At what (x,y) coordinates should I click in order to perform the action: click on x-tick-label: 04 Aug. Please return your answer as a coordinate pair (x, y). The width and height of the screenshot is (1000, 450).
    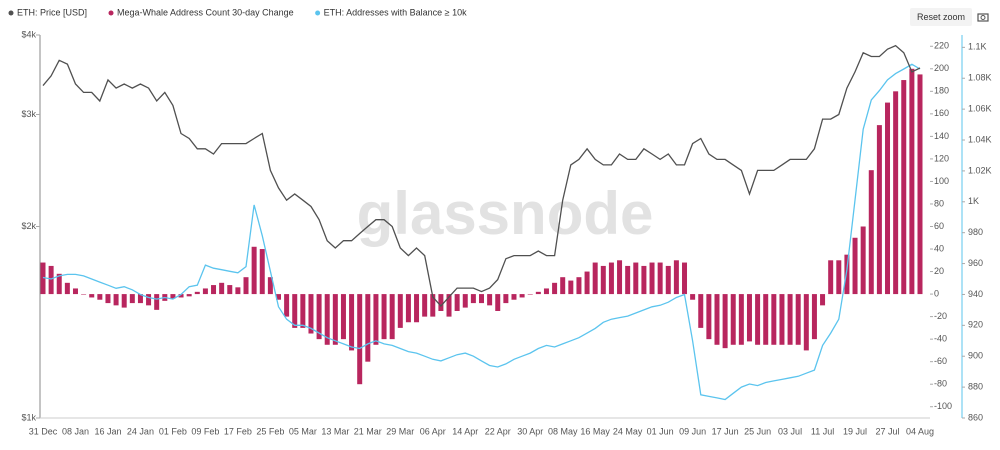
    Looking at the image, I should click on (920, 431).